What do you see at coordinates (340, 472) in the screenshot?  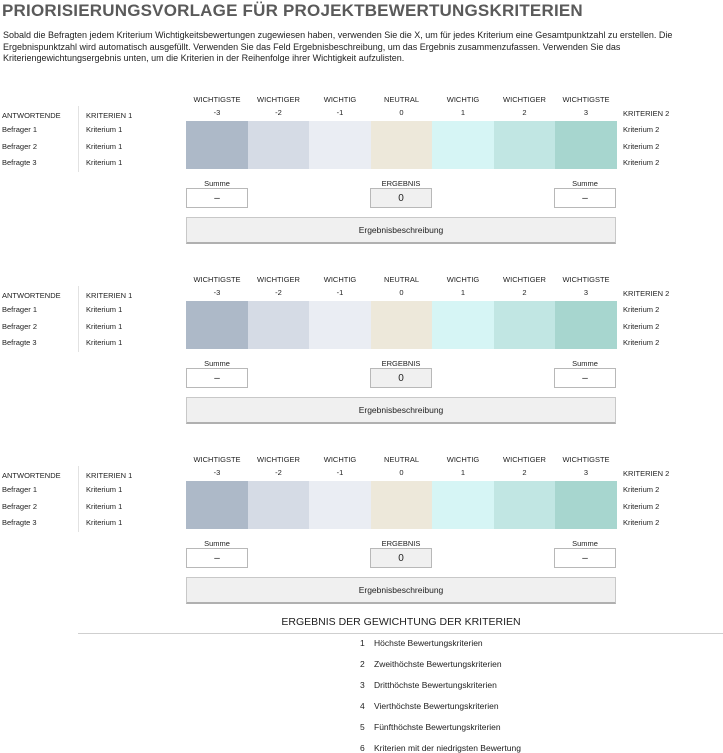 I see `scale-value: -1` at bounding box center [340, 472].